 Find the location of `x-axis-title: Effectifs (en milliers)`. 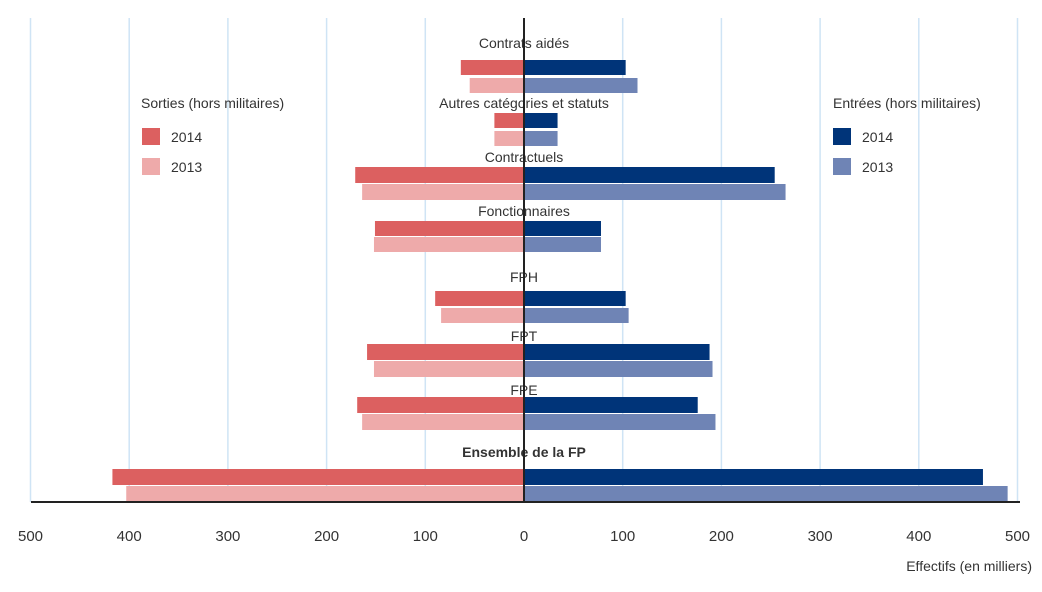

x-axis-title: Effectifs (en milliers) is located at coordinates (969, 566).